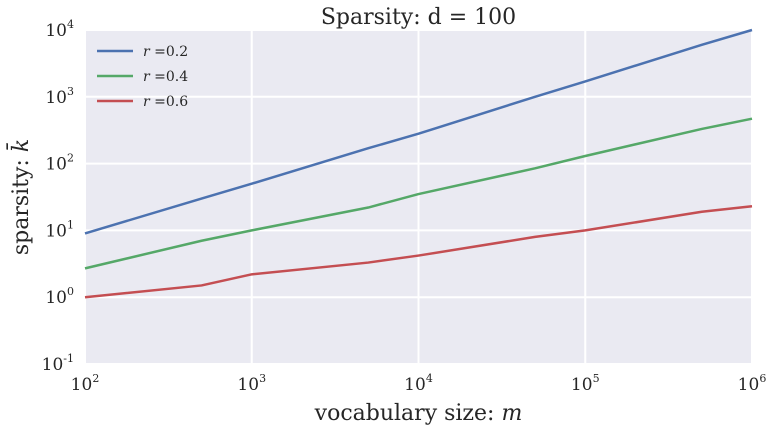  Describe the element at coordinates (142, 77) in the screenshot. I see `legend: r =0.2 r =0.4 r =0.6` at that location.